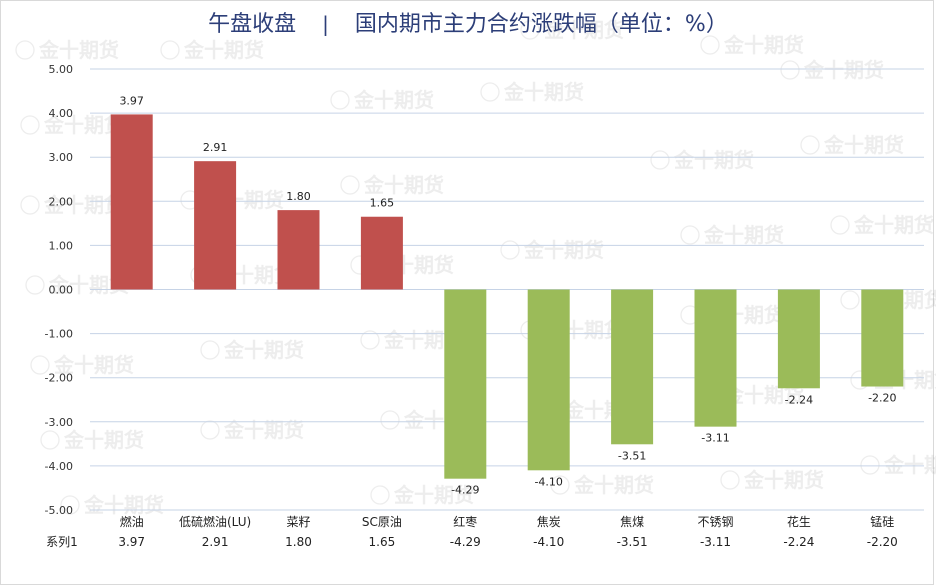 The height and width of the screenshot is (587, 936). I want to click on y-tick-label: 0.00, so click(61, 290).